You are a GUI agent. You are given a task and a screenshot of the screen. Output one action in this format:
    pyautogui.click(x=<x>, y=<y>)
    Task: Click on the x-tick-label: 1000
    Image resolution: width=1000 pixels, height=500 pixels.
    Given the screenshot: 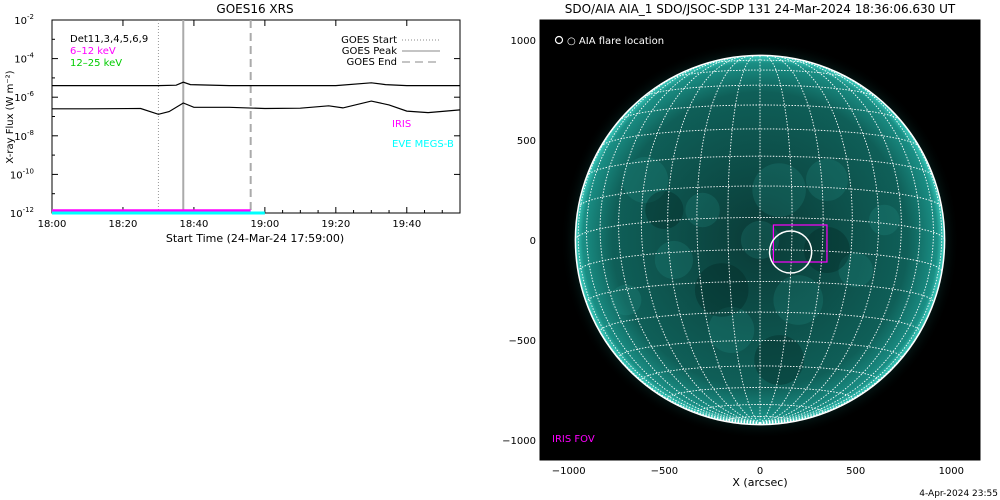 What is the action you would take?
    pyautogui.click(x=951, y=471)
    